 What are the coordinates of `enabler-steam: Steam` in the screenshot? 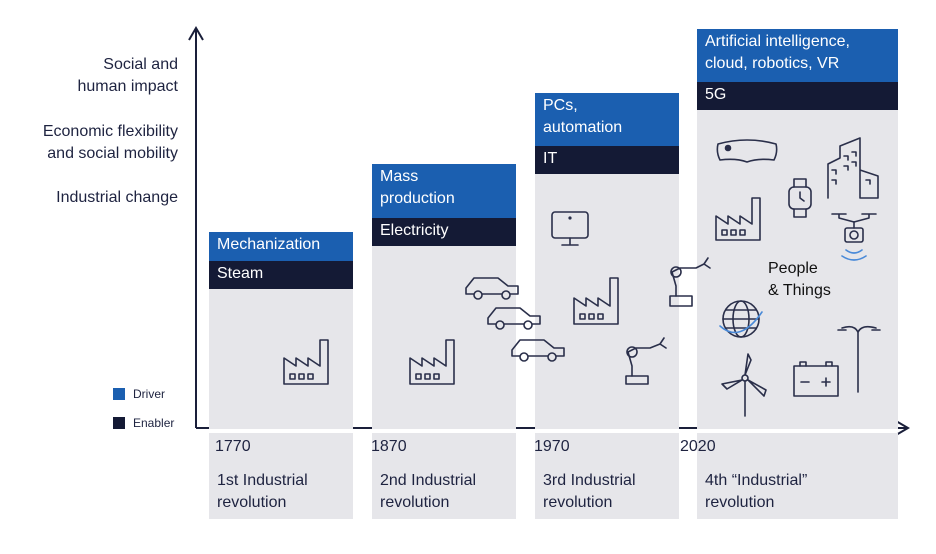 It's located at (281, 275).